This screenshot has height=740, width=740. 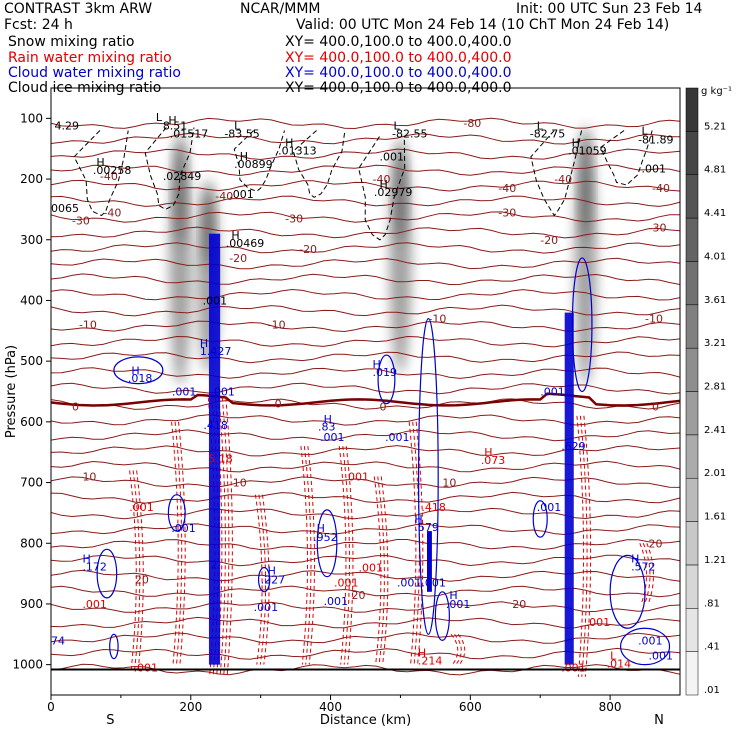 What do you see at coordinates (89, 476) in the screenshot?
I see `temperature-label: 10` at bounding box center [89, 476].